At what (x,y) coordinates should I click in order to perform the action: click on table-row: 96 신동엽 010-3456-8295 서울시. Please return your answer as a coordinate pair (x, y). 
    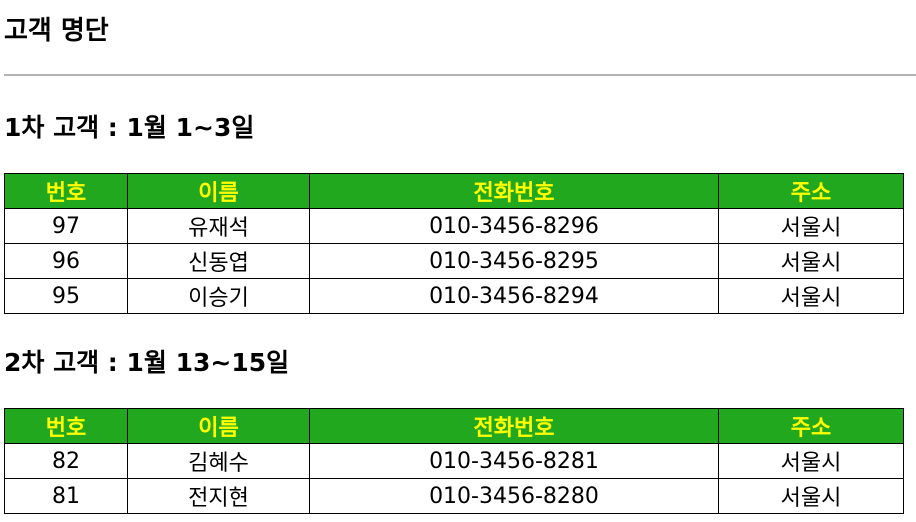
    Looking at the image, I should click on (454, 261).